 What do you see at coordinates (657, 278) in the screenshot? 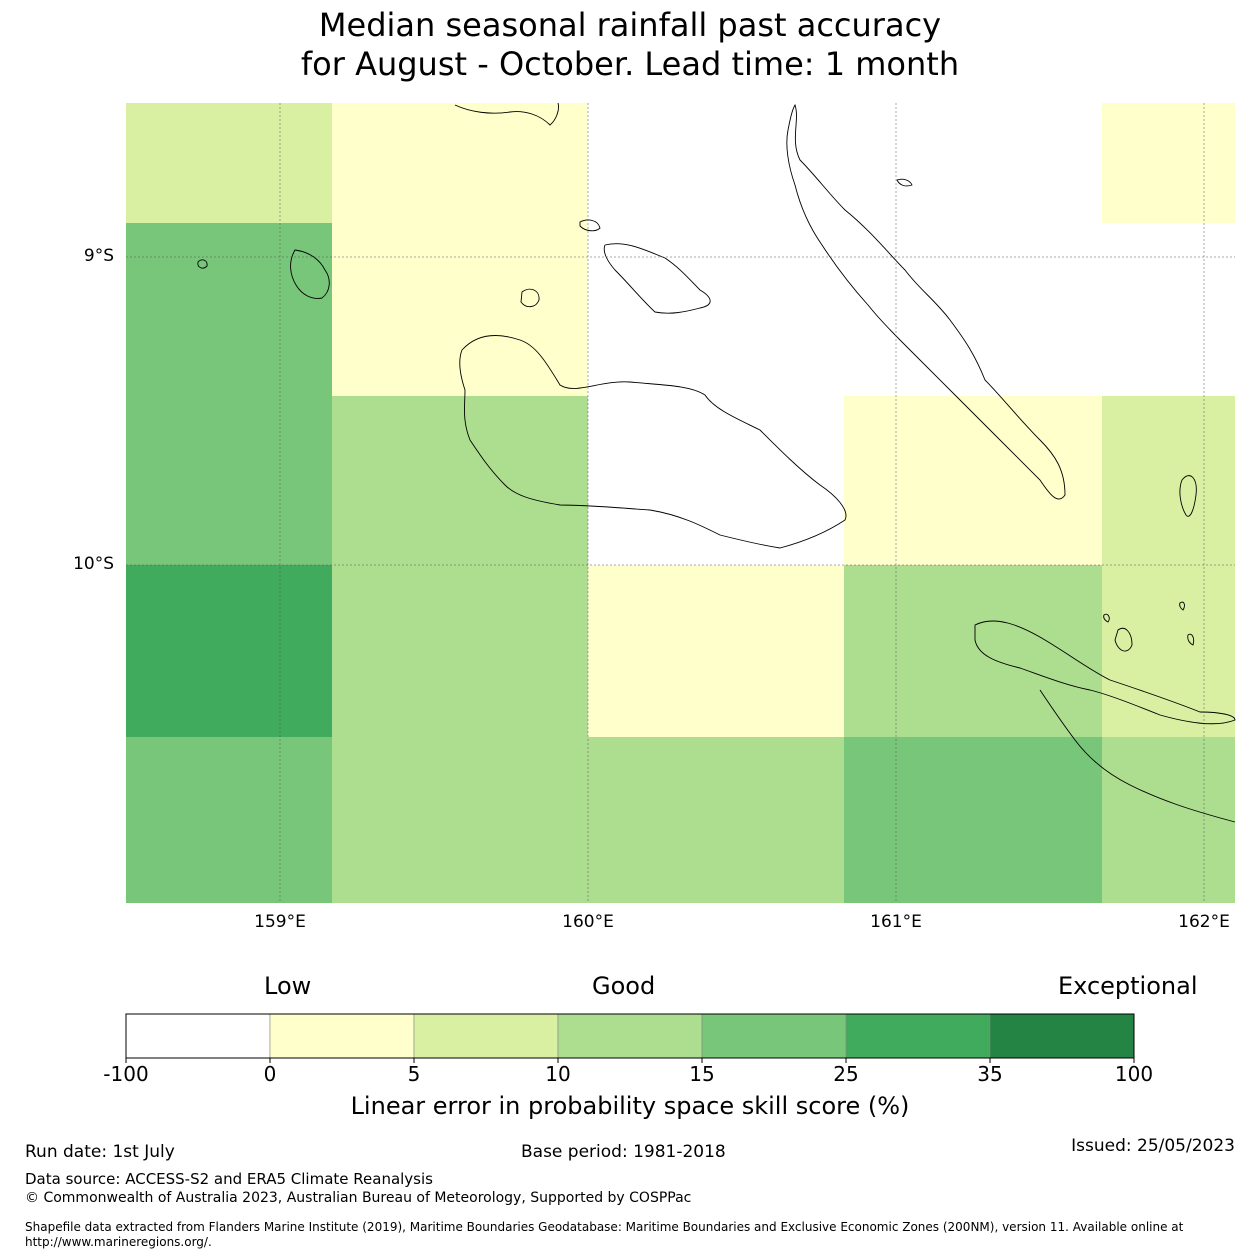
I see `coastline-florida-islands` at bounding box center [657, 278].